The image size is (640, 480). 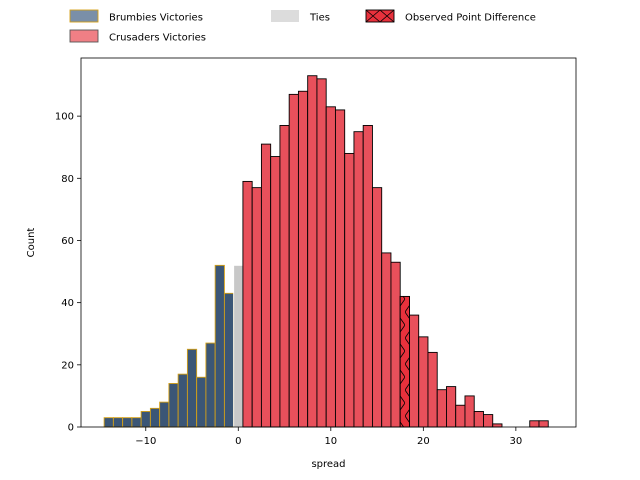 What do you see at coordinates (156, 18) in the screenshot?
I see `legend-label-brumbies: Brumbies Victories` at bounding box center [156, 18].